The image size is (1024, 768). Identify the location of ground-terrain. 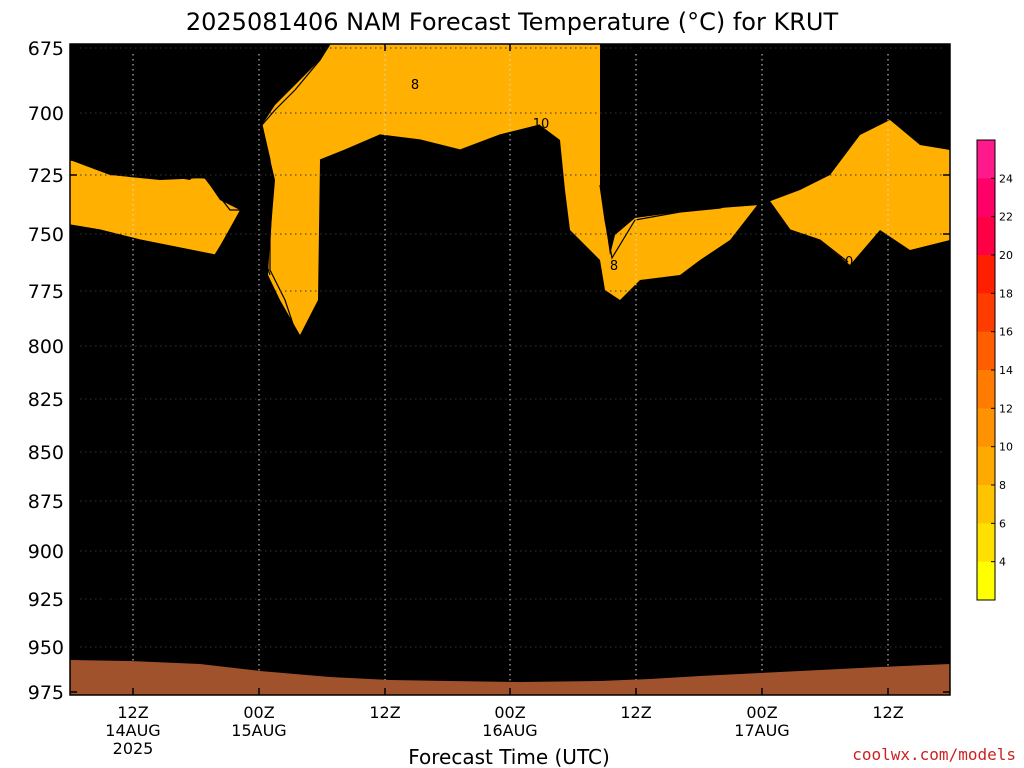
(510, 677).